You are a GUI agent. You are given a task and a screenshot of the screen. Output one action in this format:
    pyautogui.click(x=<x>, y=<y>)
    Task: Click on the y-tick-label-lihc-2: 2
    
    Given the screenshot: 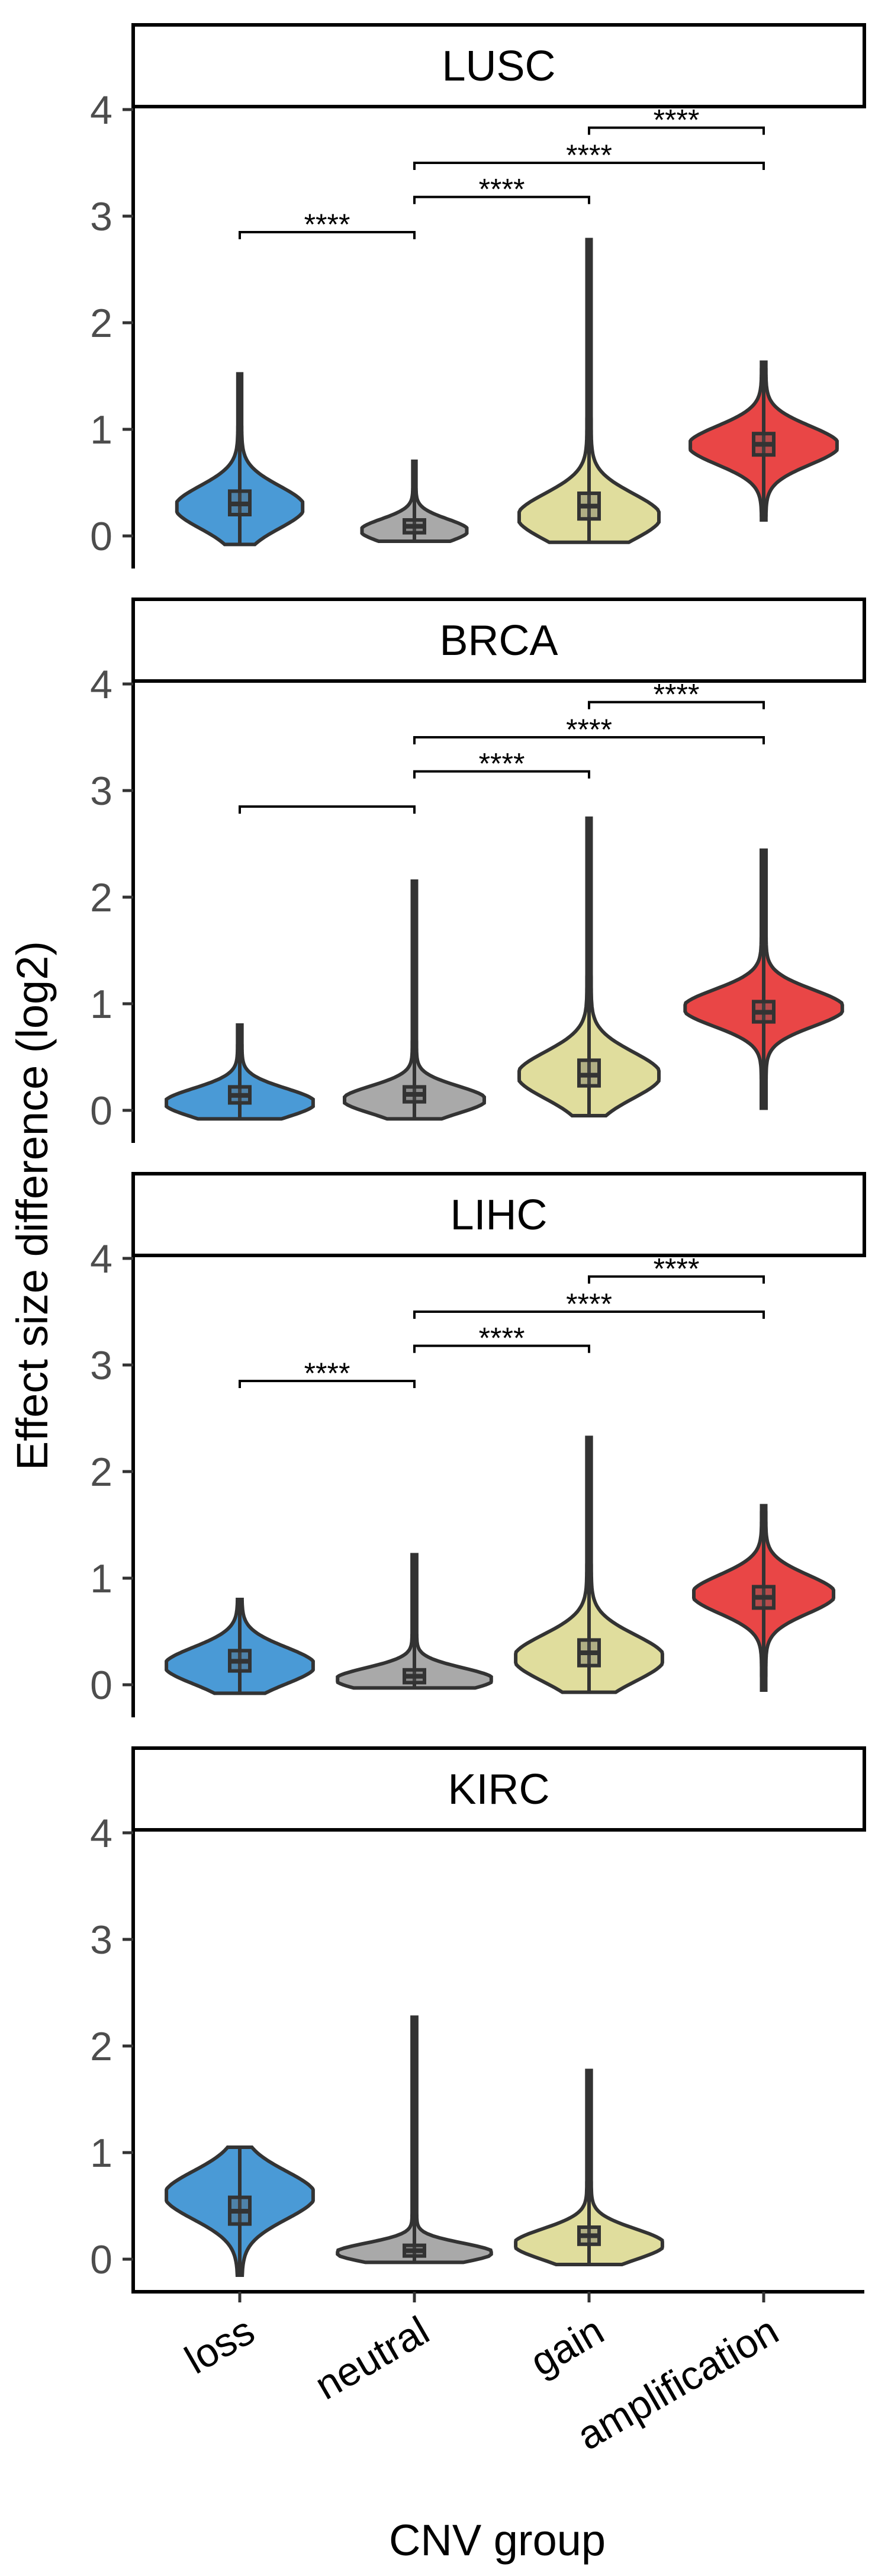 What is the action you would take?
    pyautogui.click(x=101, y=1472)
    